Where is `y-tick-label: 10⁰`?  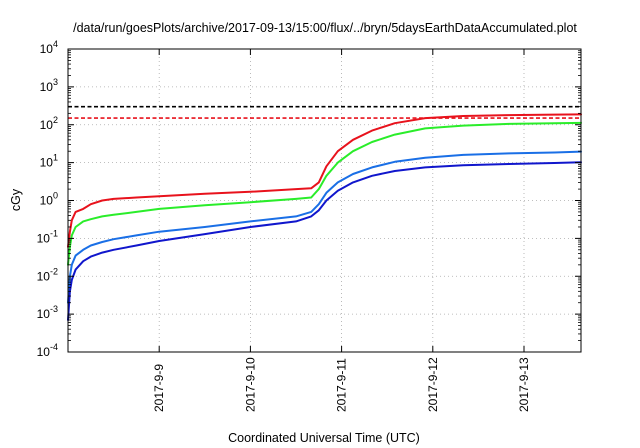 y-tick-label: 10⁰ is located at coordinates (49, 199).